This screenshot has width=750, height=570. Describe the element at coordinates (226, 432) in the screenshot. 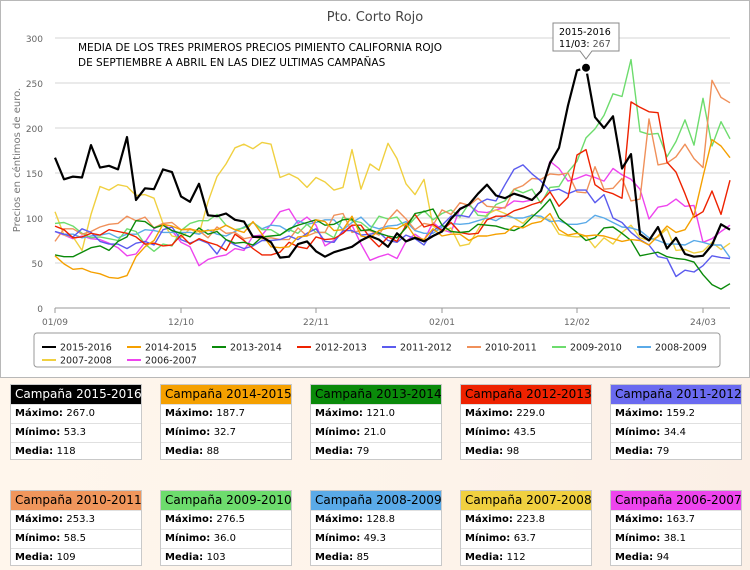

I see `stat-min: Mínimo: 32.7` at that location.